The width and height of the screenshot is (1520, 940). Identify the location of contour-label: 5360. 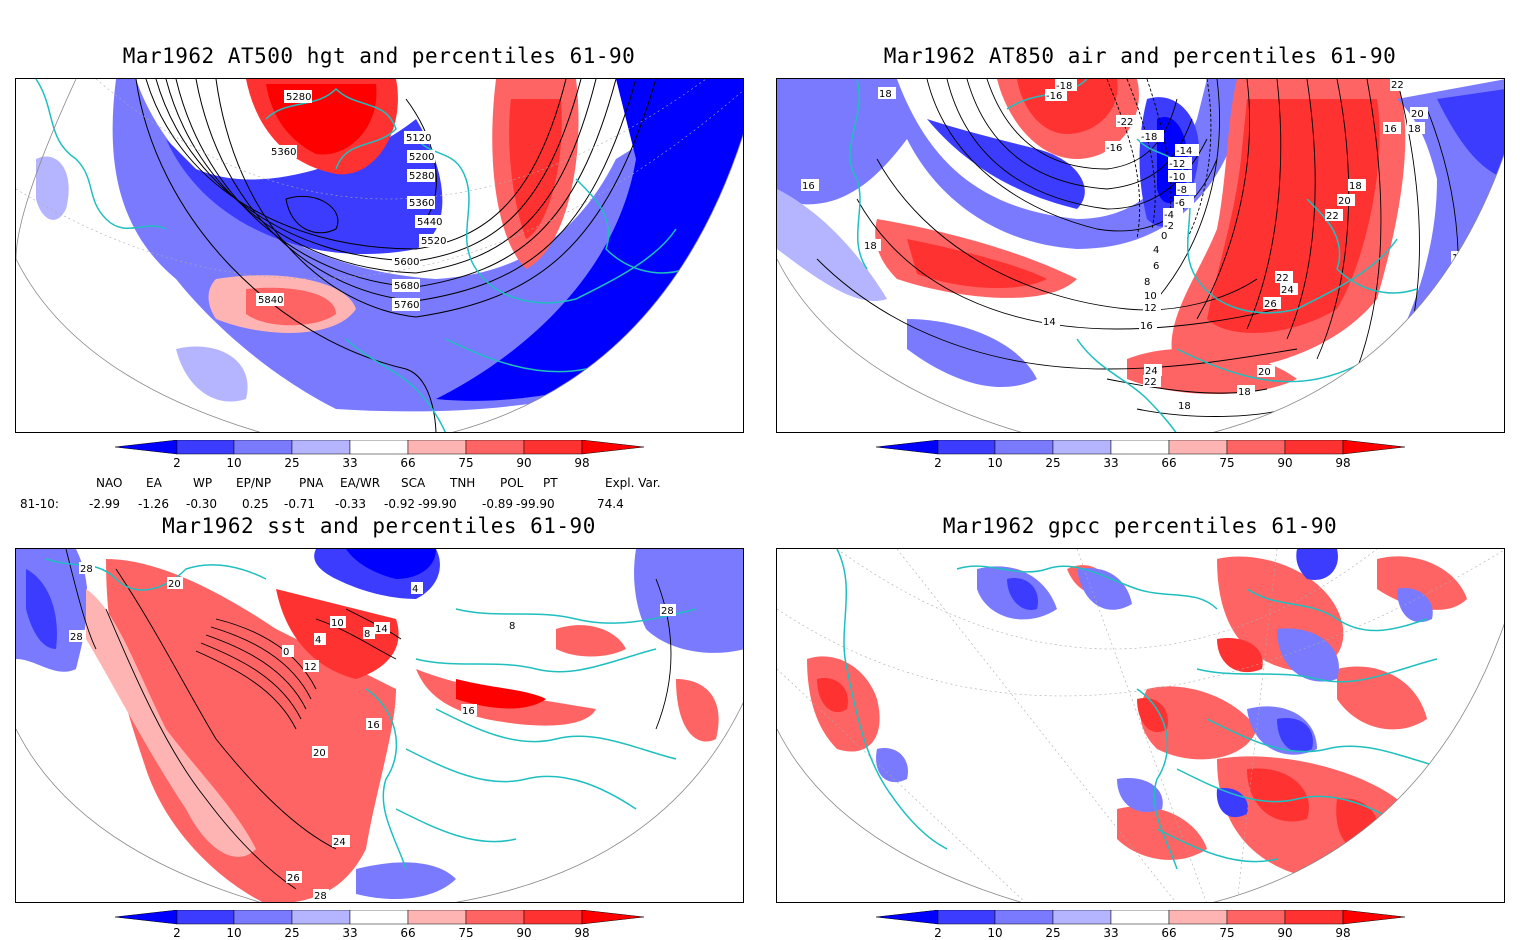
(421, 202).